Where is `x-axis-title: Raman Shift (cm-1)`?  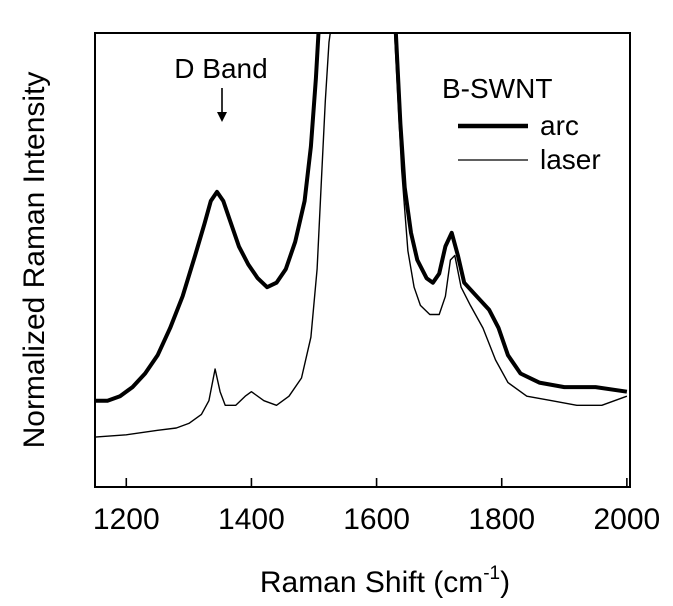
x-axis-title: Raman Shift (cm-1) is located at coordinates (385, 581).